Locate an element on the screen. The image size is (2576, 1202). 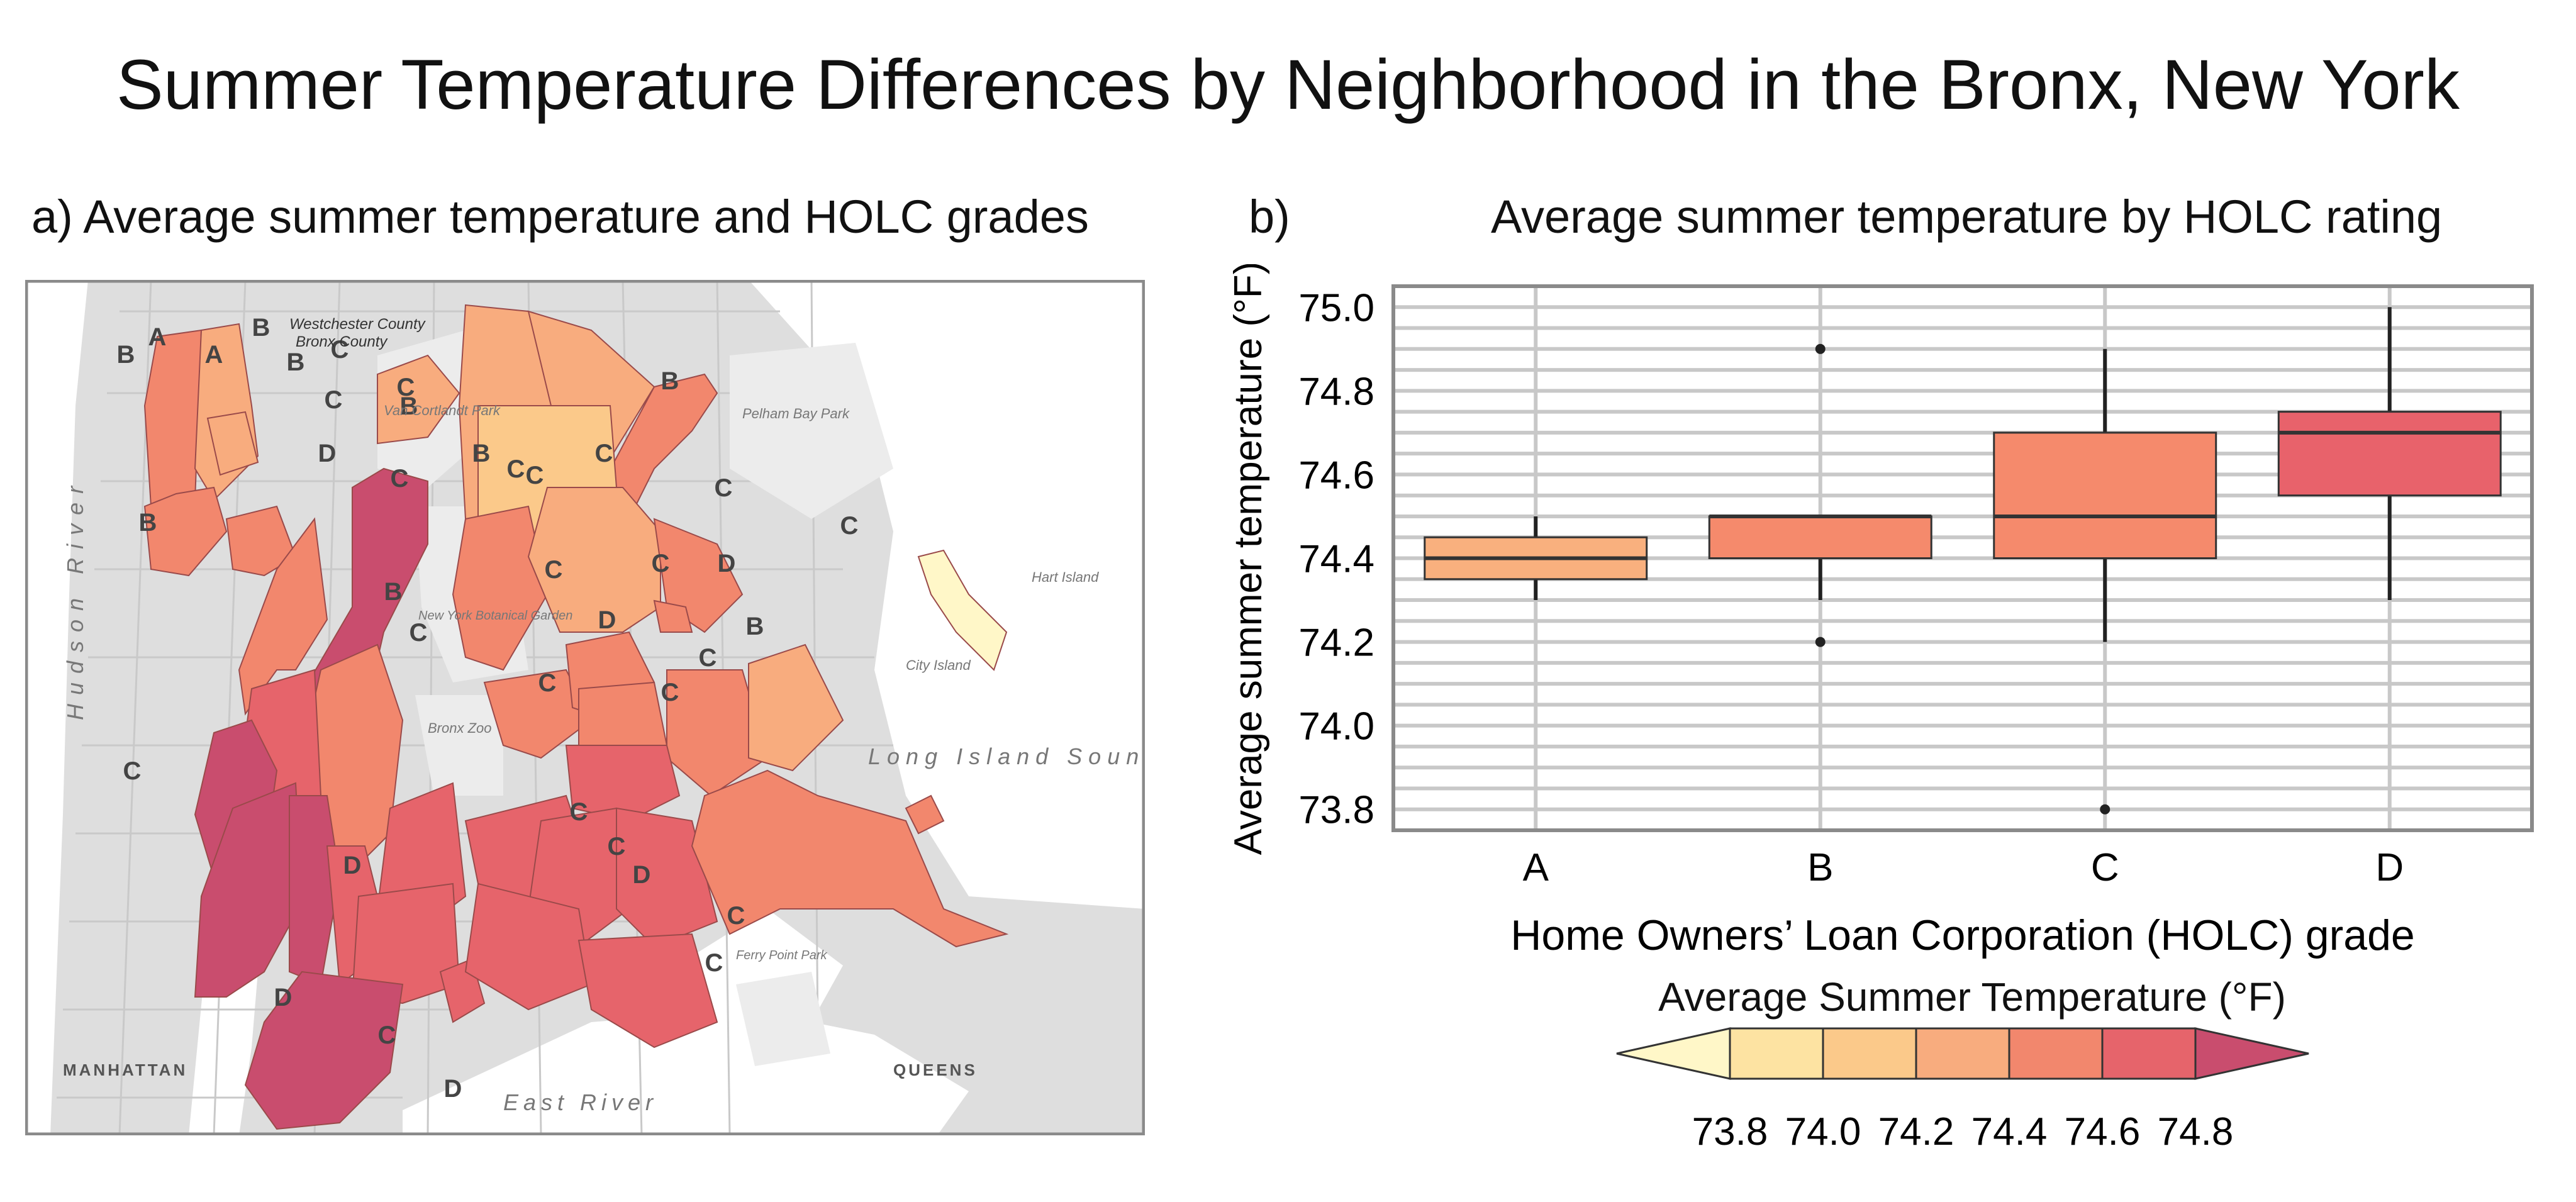
label-manhattan: MANHATTAN is located at coordinates (125, 1069).